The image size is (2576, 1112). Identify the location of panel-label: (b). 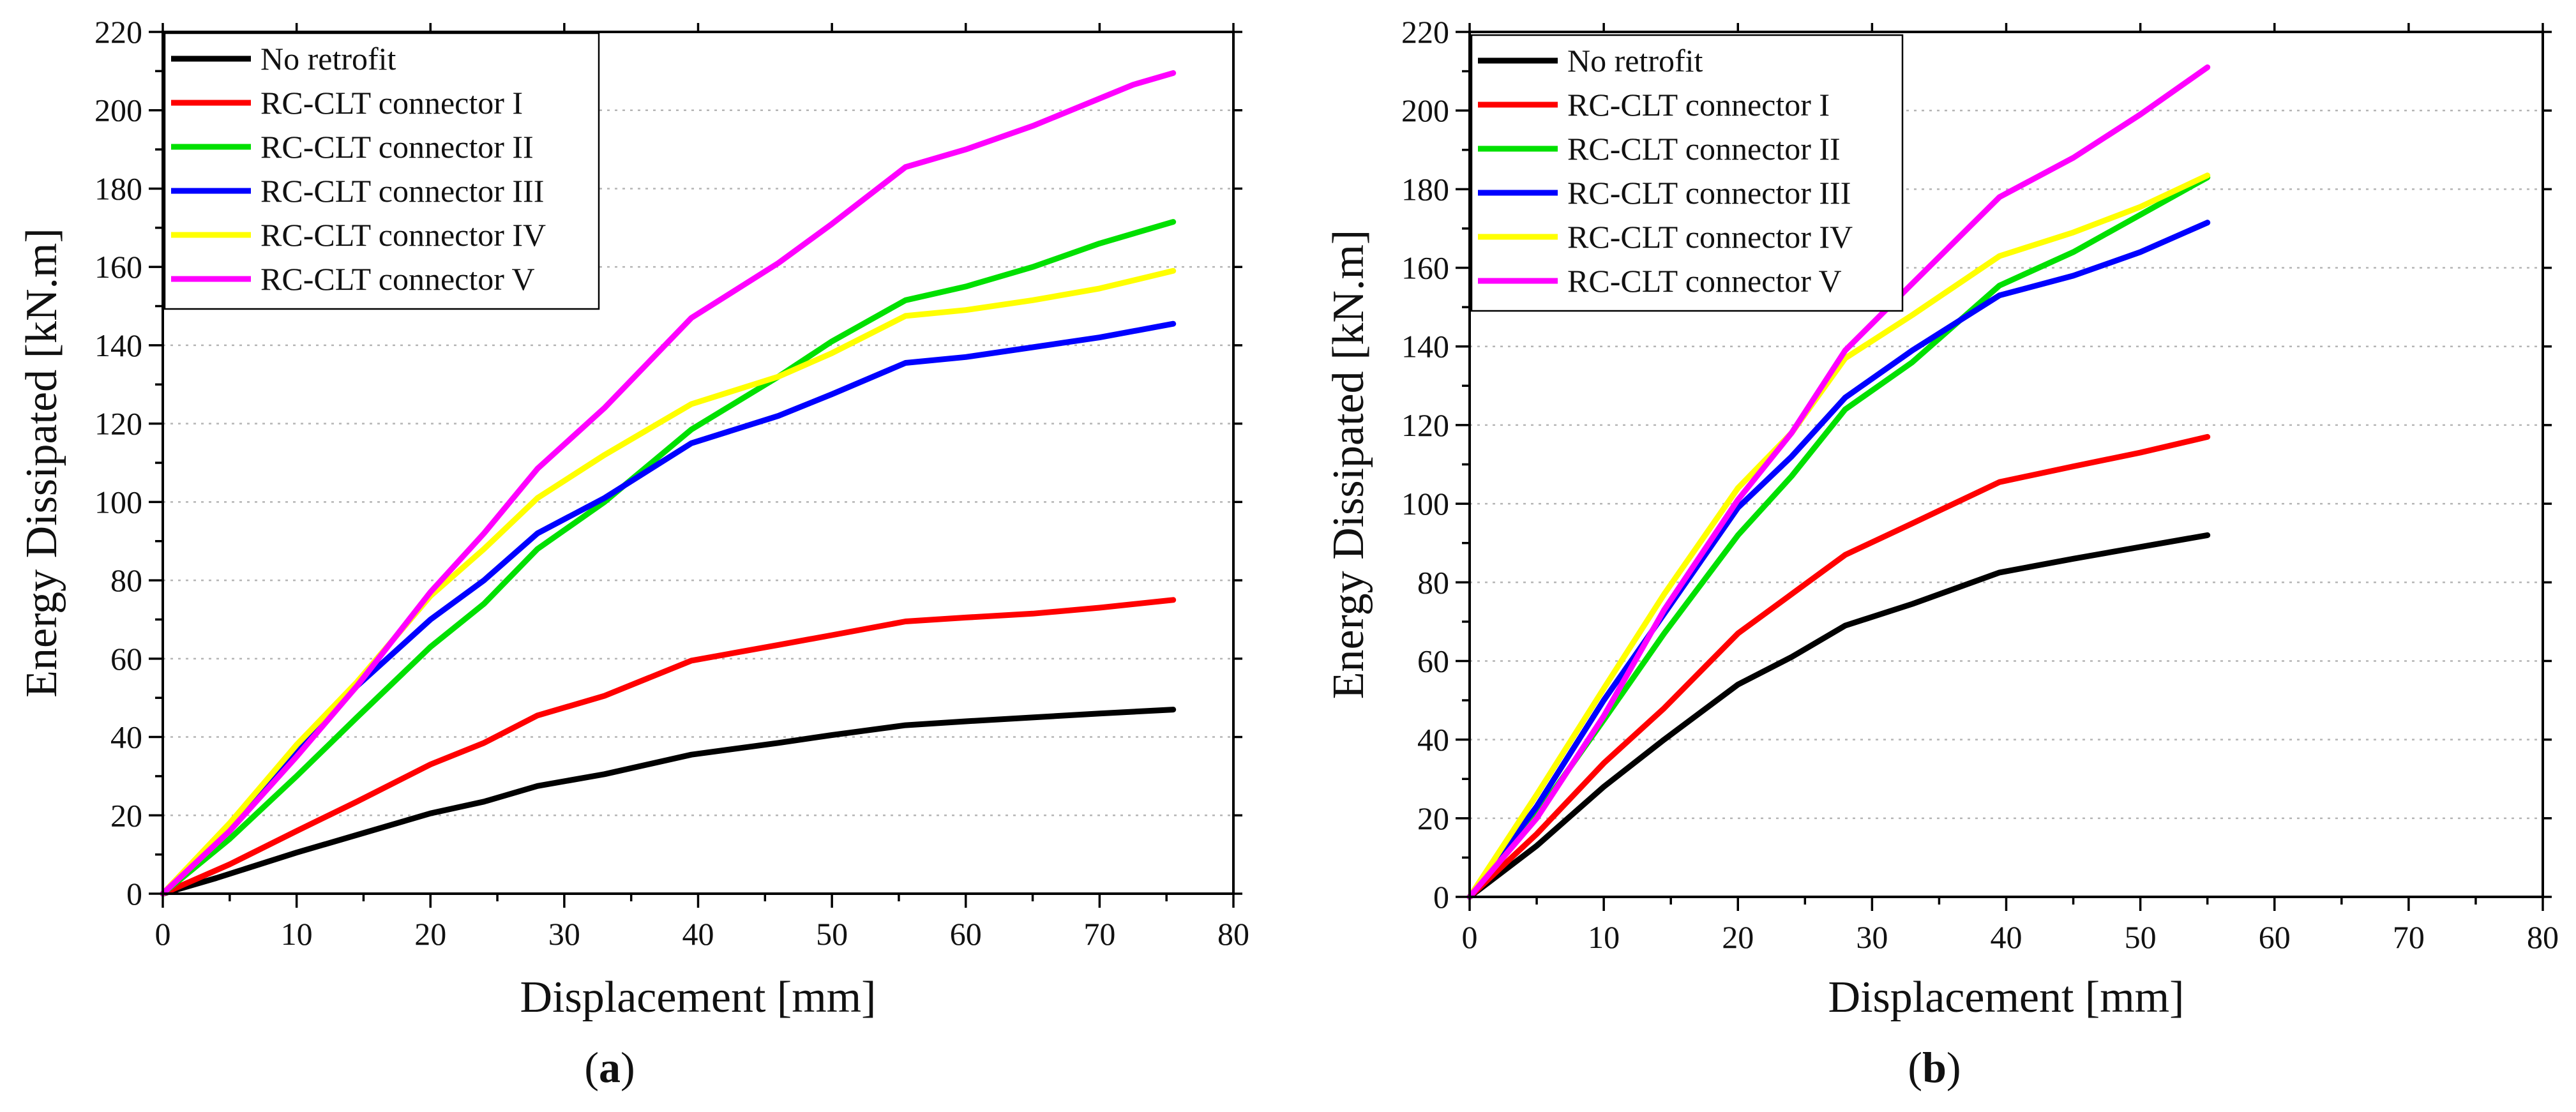
(1934, 1068).